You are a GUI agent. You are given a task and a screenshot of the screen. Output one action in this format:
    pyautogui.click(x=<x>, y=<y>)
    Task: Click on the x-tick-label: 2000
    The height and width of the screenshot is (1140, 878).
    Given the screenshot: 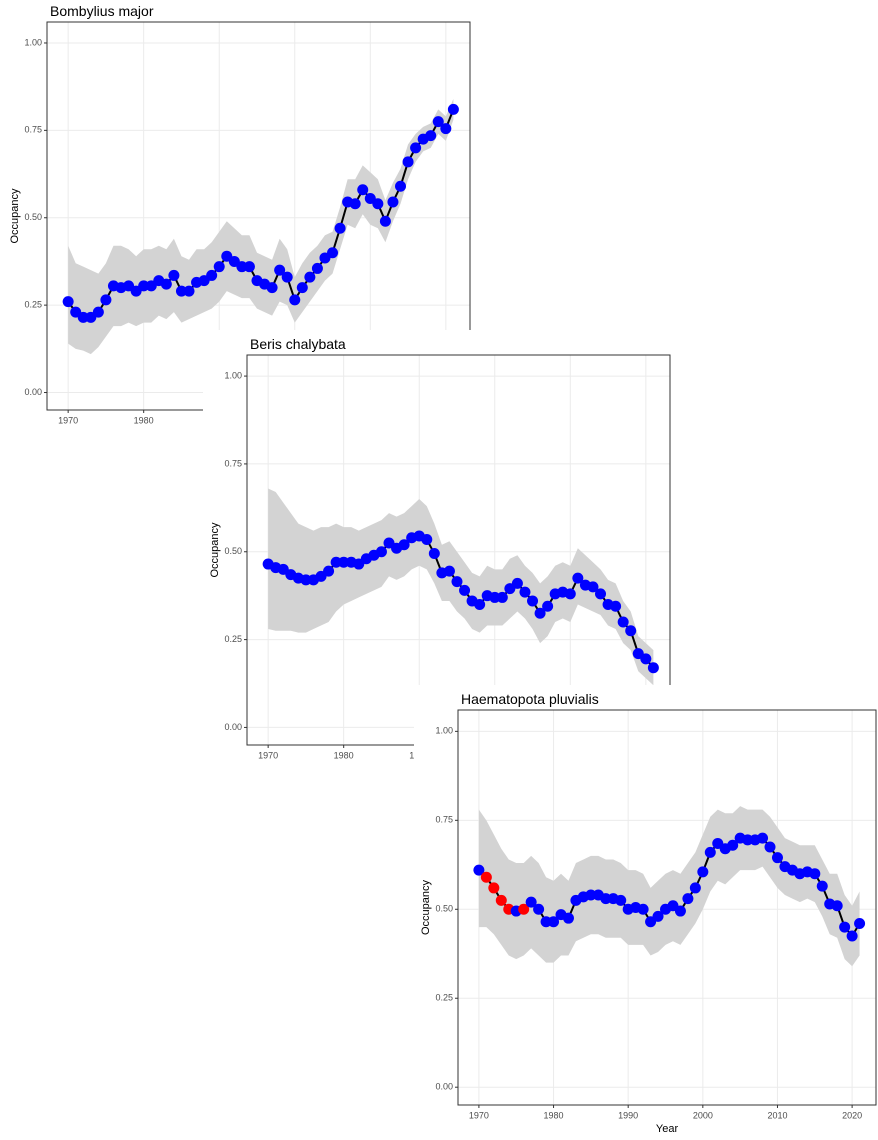 What is the action you would take?
    pyautogui.click(x=703, y=1115)
    